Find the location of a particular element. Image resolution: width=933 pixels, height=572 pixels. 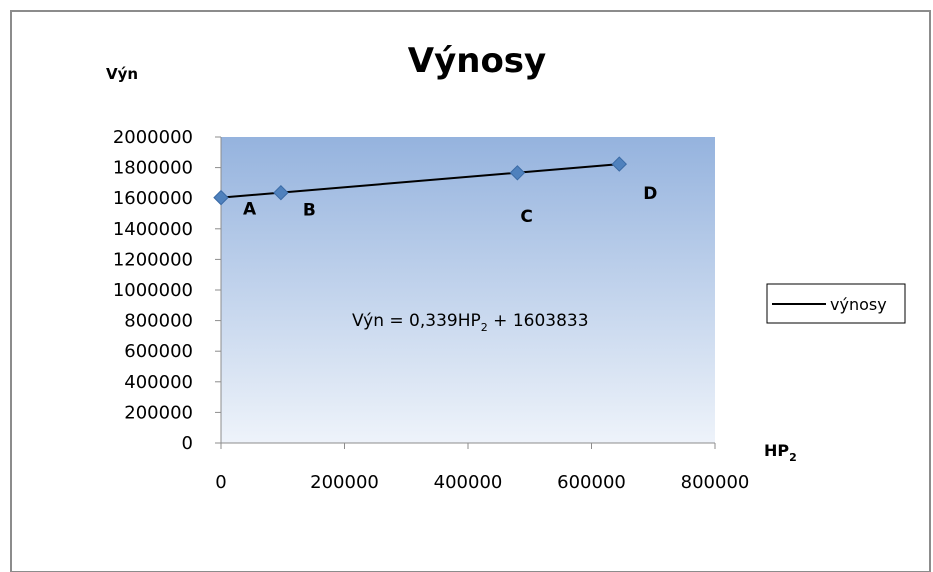

x-tick-label: 400000 is located at coordinates (468, 482).